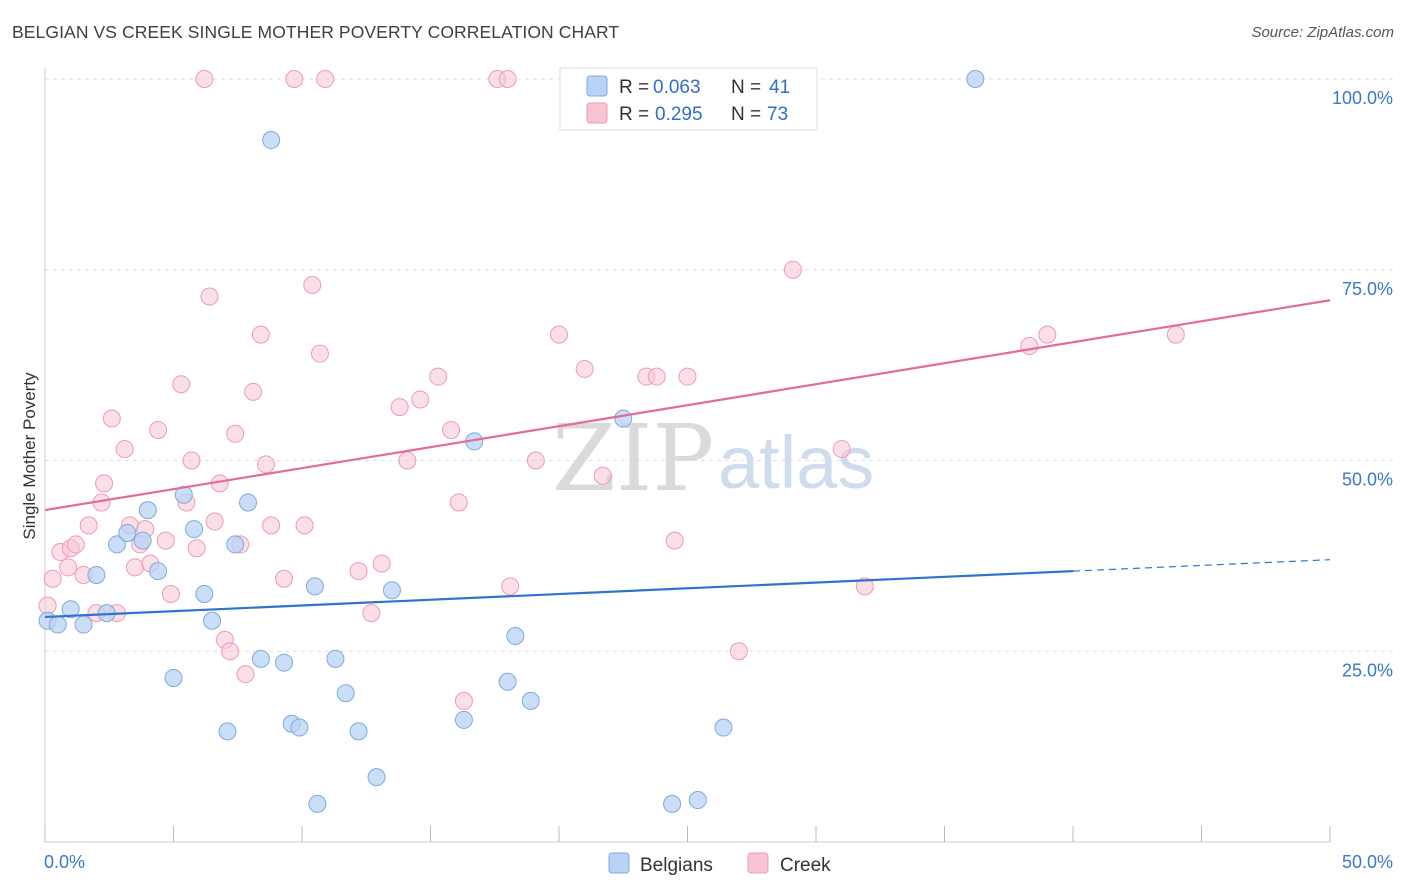 Image resolution: width=1406 pixels, height=892 pixels. Describe the element at coordinates (634, 87) in the screenshot. I see `legend-belgians-r-label: R =` at that location.